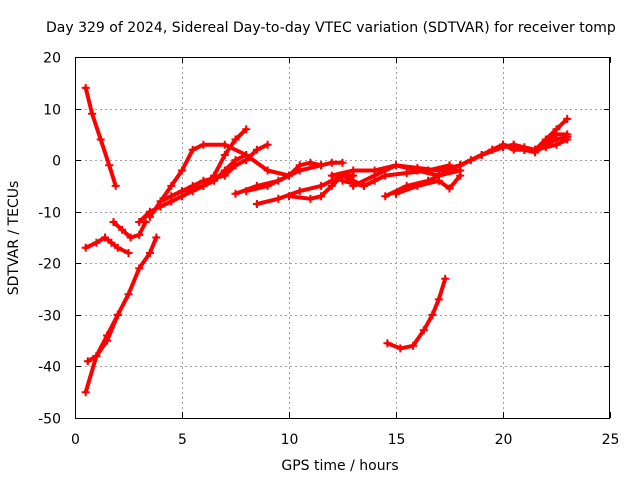 Image resolution: width=640 pixels, height=480 pixels. What do you see at coordinates (49, 265) in the screenshot?
I see `y-tick-label: -20` at bounding box center [49, 265].